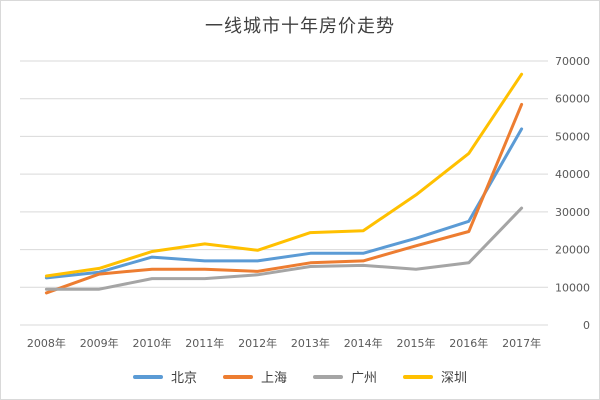  What do you see at coordinates (254, 376) in the screenshot?
I see `legend-item: 上海` at bounding box center [254, 376].